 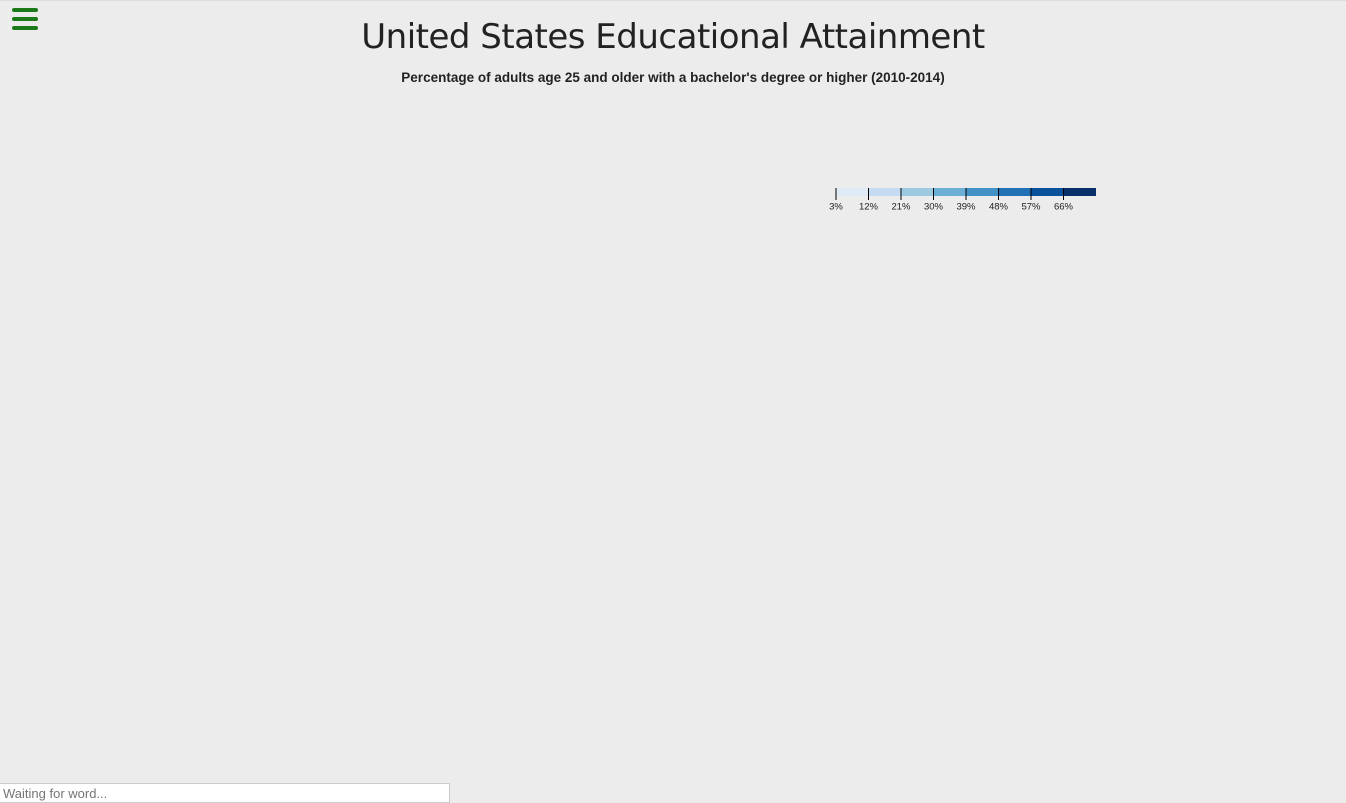 What do you see at coordinates (1031, 207) in the screenshot?
I see `legend-label: 57%` at bounding box center [1031, 207].